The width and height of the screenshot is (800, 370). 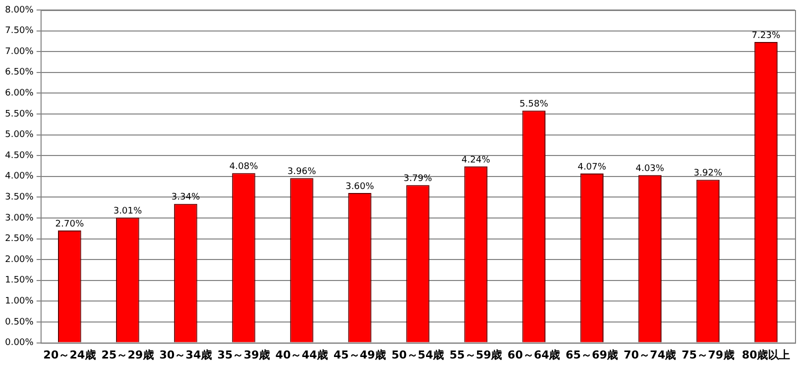 I want to click on y-tick-label: 1.00%, so click(x=19, y=301).